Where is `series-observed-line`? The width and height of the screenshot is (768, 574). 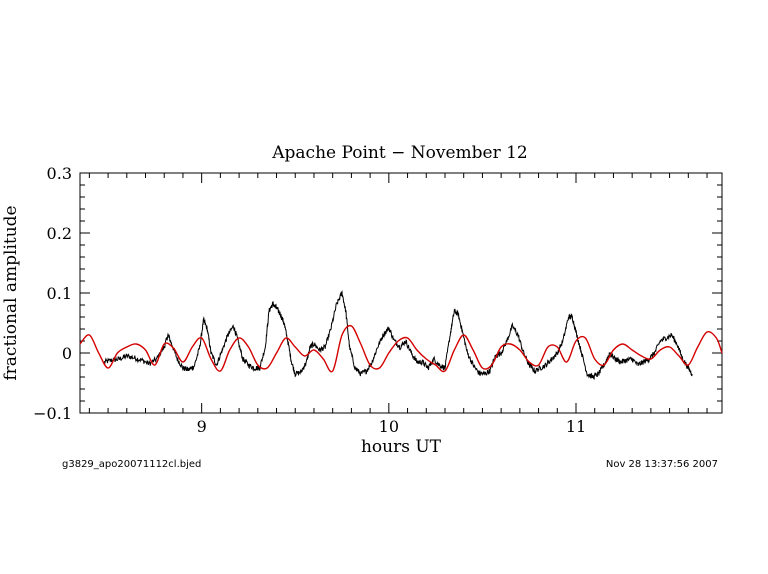
series-observed-line is located at coordinates (398, 335).